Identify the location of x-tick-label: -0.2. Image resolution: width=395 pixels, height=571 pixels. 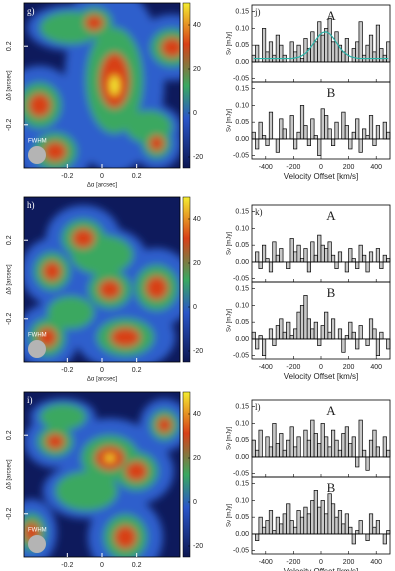
(67, 370).